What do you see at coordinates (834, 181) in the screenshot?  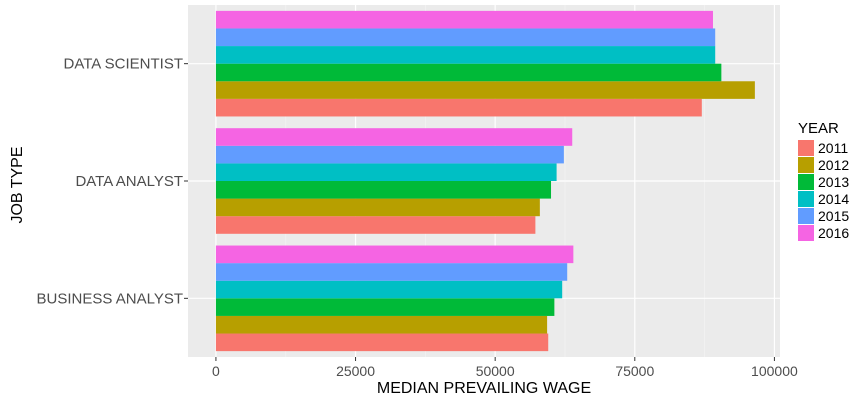 I see `legend-label: 2013` at bounding box center [834, 181].